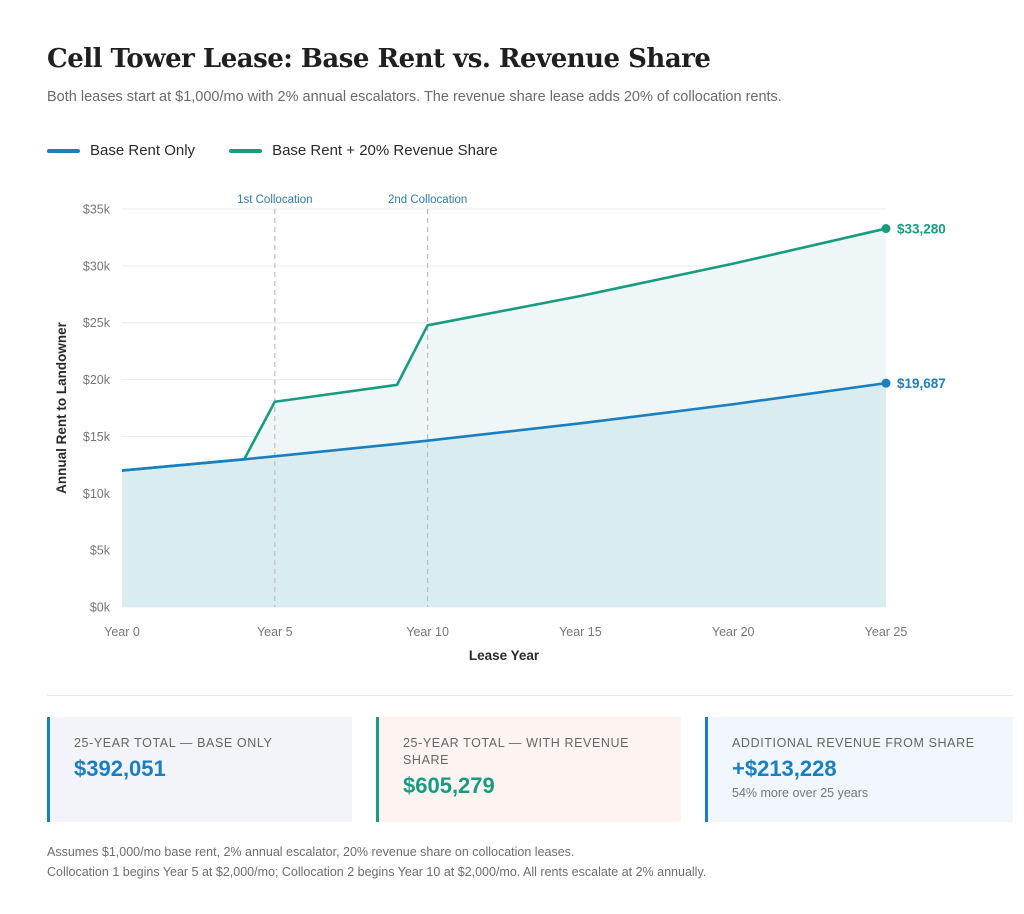 The height and width of the screenshot is (914, 1024). What do you see at coordinates (733, 632) in the screenshot?
I see `x-tick-label: Year 20` at bounding box center [733, 632].